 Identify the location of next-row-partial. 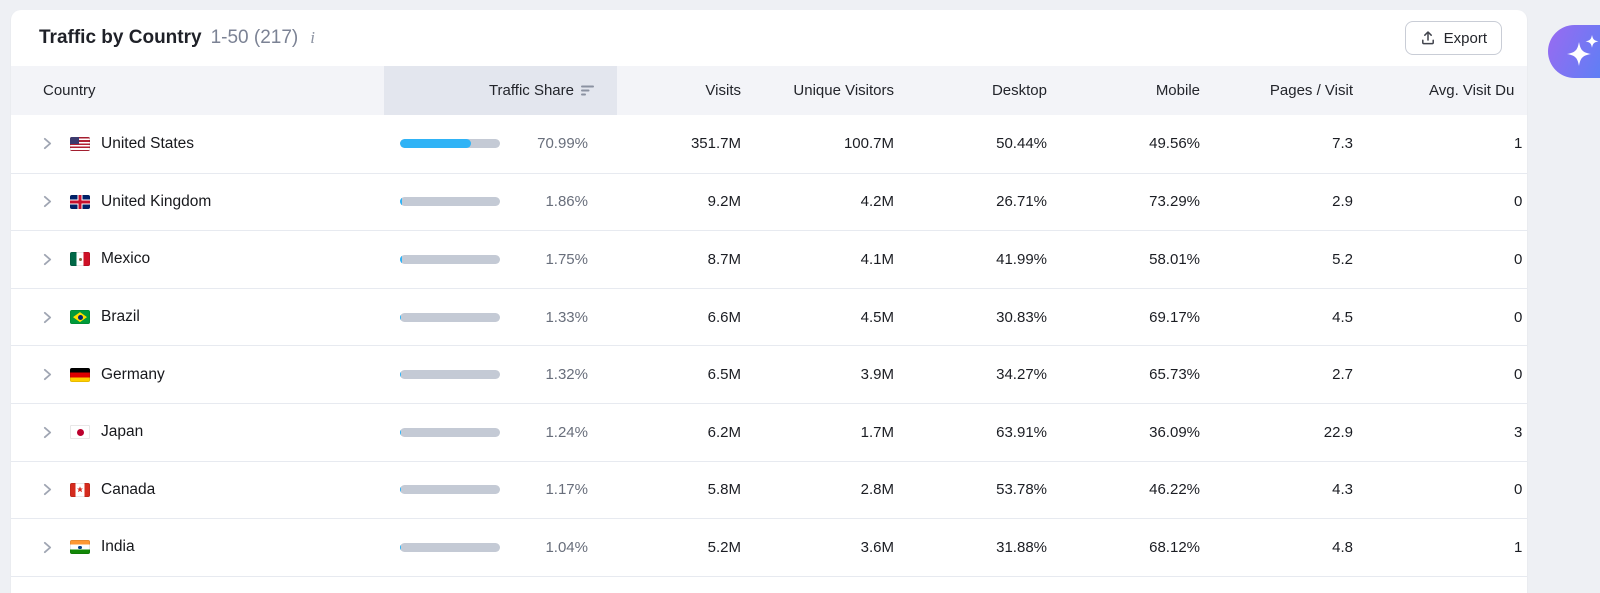
(769, 583).